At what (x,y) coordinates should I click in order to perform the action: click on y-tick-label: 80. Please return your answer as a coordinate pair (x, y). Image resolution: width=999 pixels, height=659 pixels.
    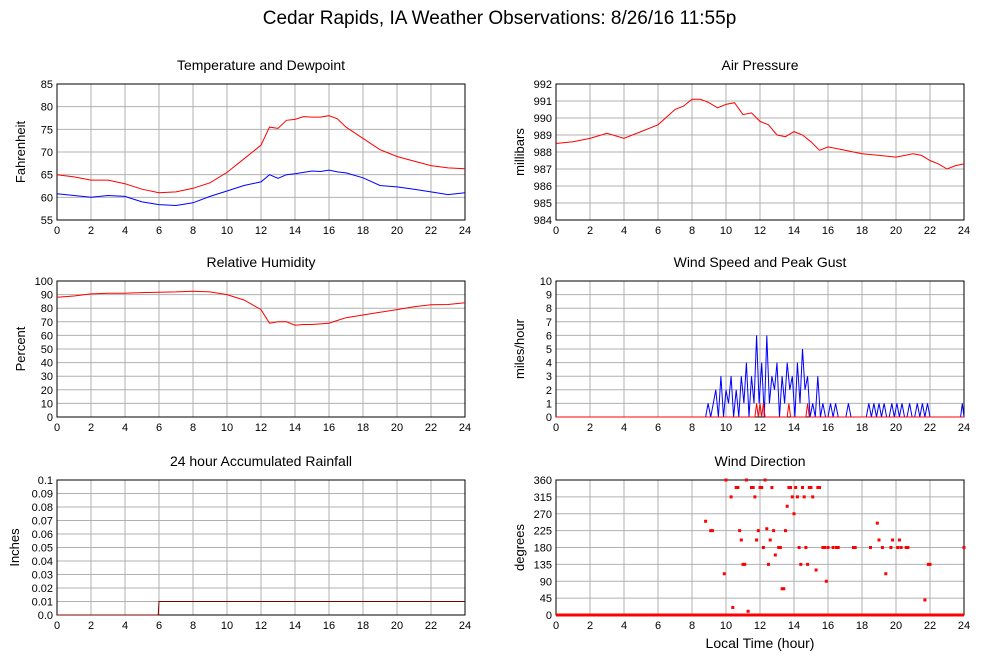
    Looking at the image, I should click on (47, 108).